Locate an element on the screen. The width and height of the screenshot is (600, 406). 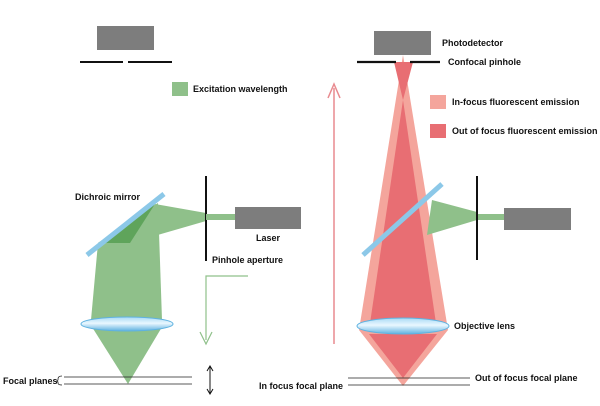
legend-excitation-swatch is located at coordinates (180, 89).